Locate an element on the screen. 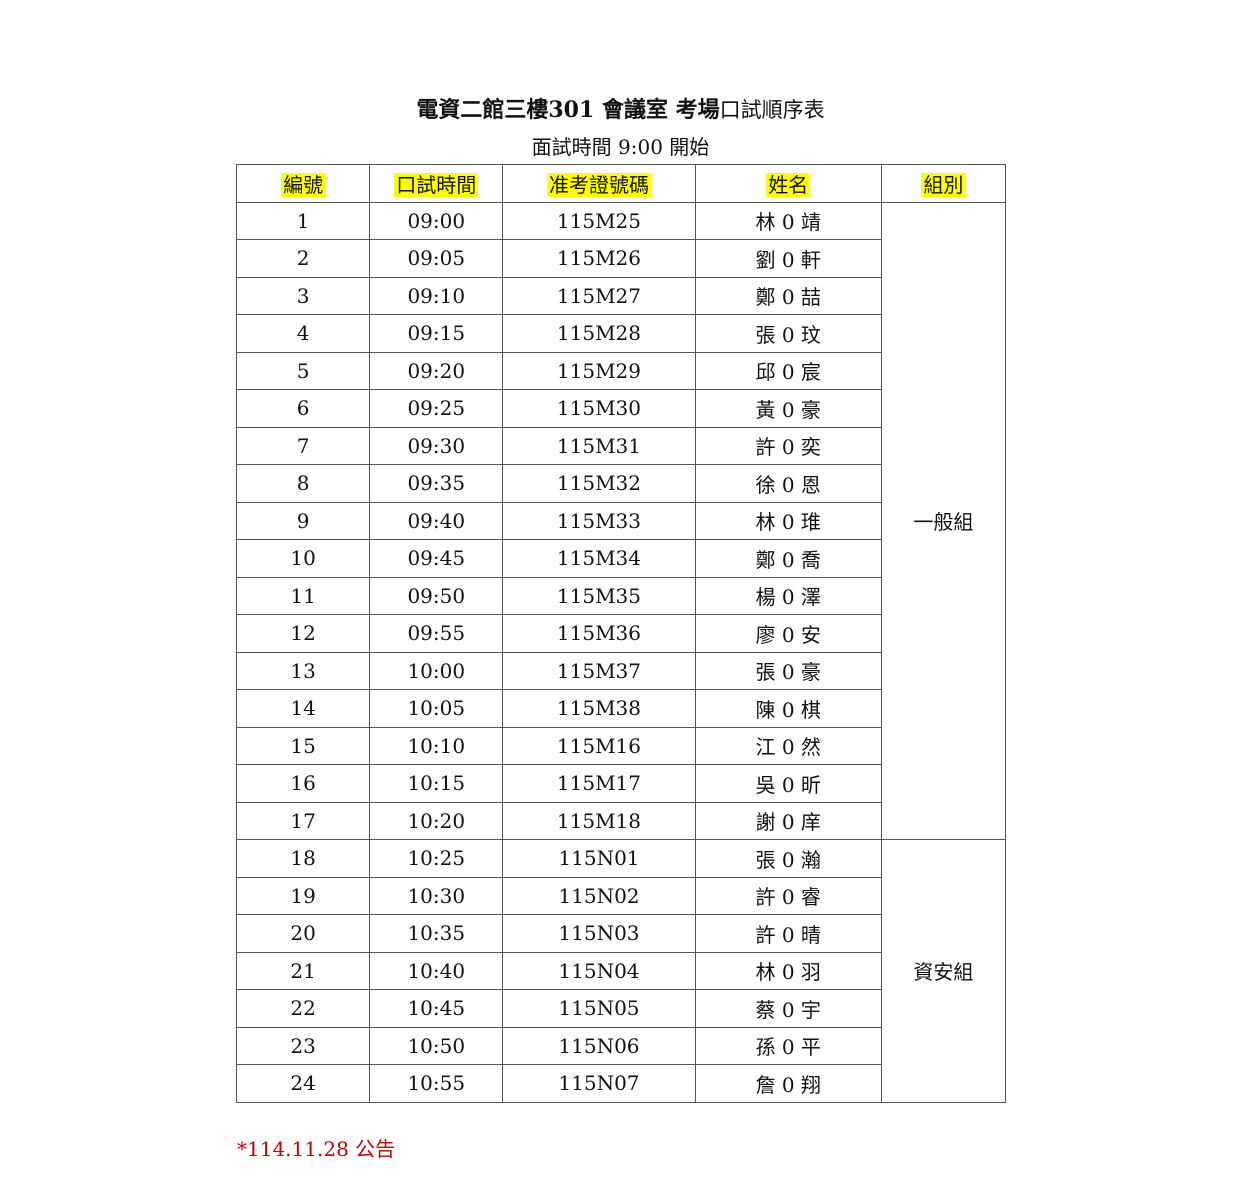  table-row: 24 10:55 115N07 詹 0 翔 is located at coordinates (620, 1083).